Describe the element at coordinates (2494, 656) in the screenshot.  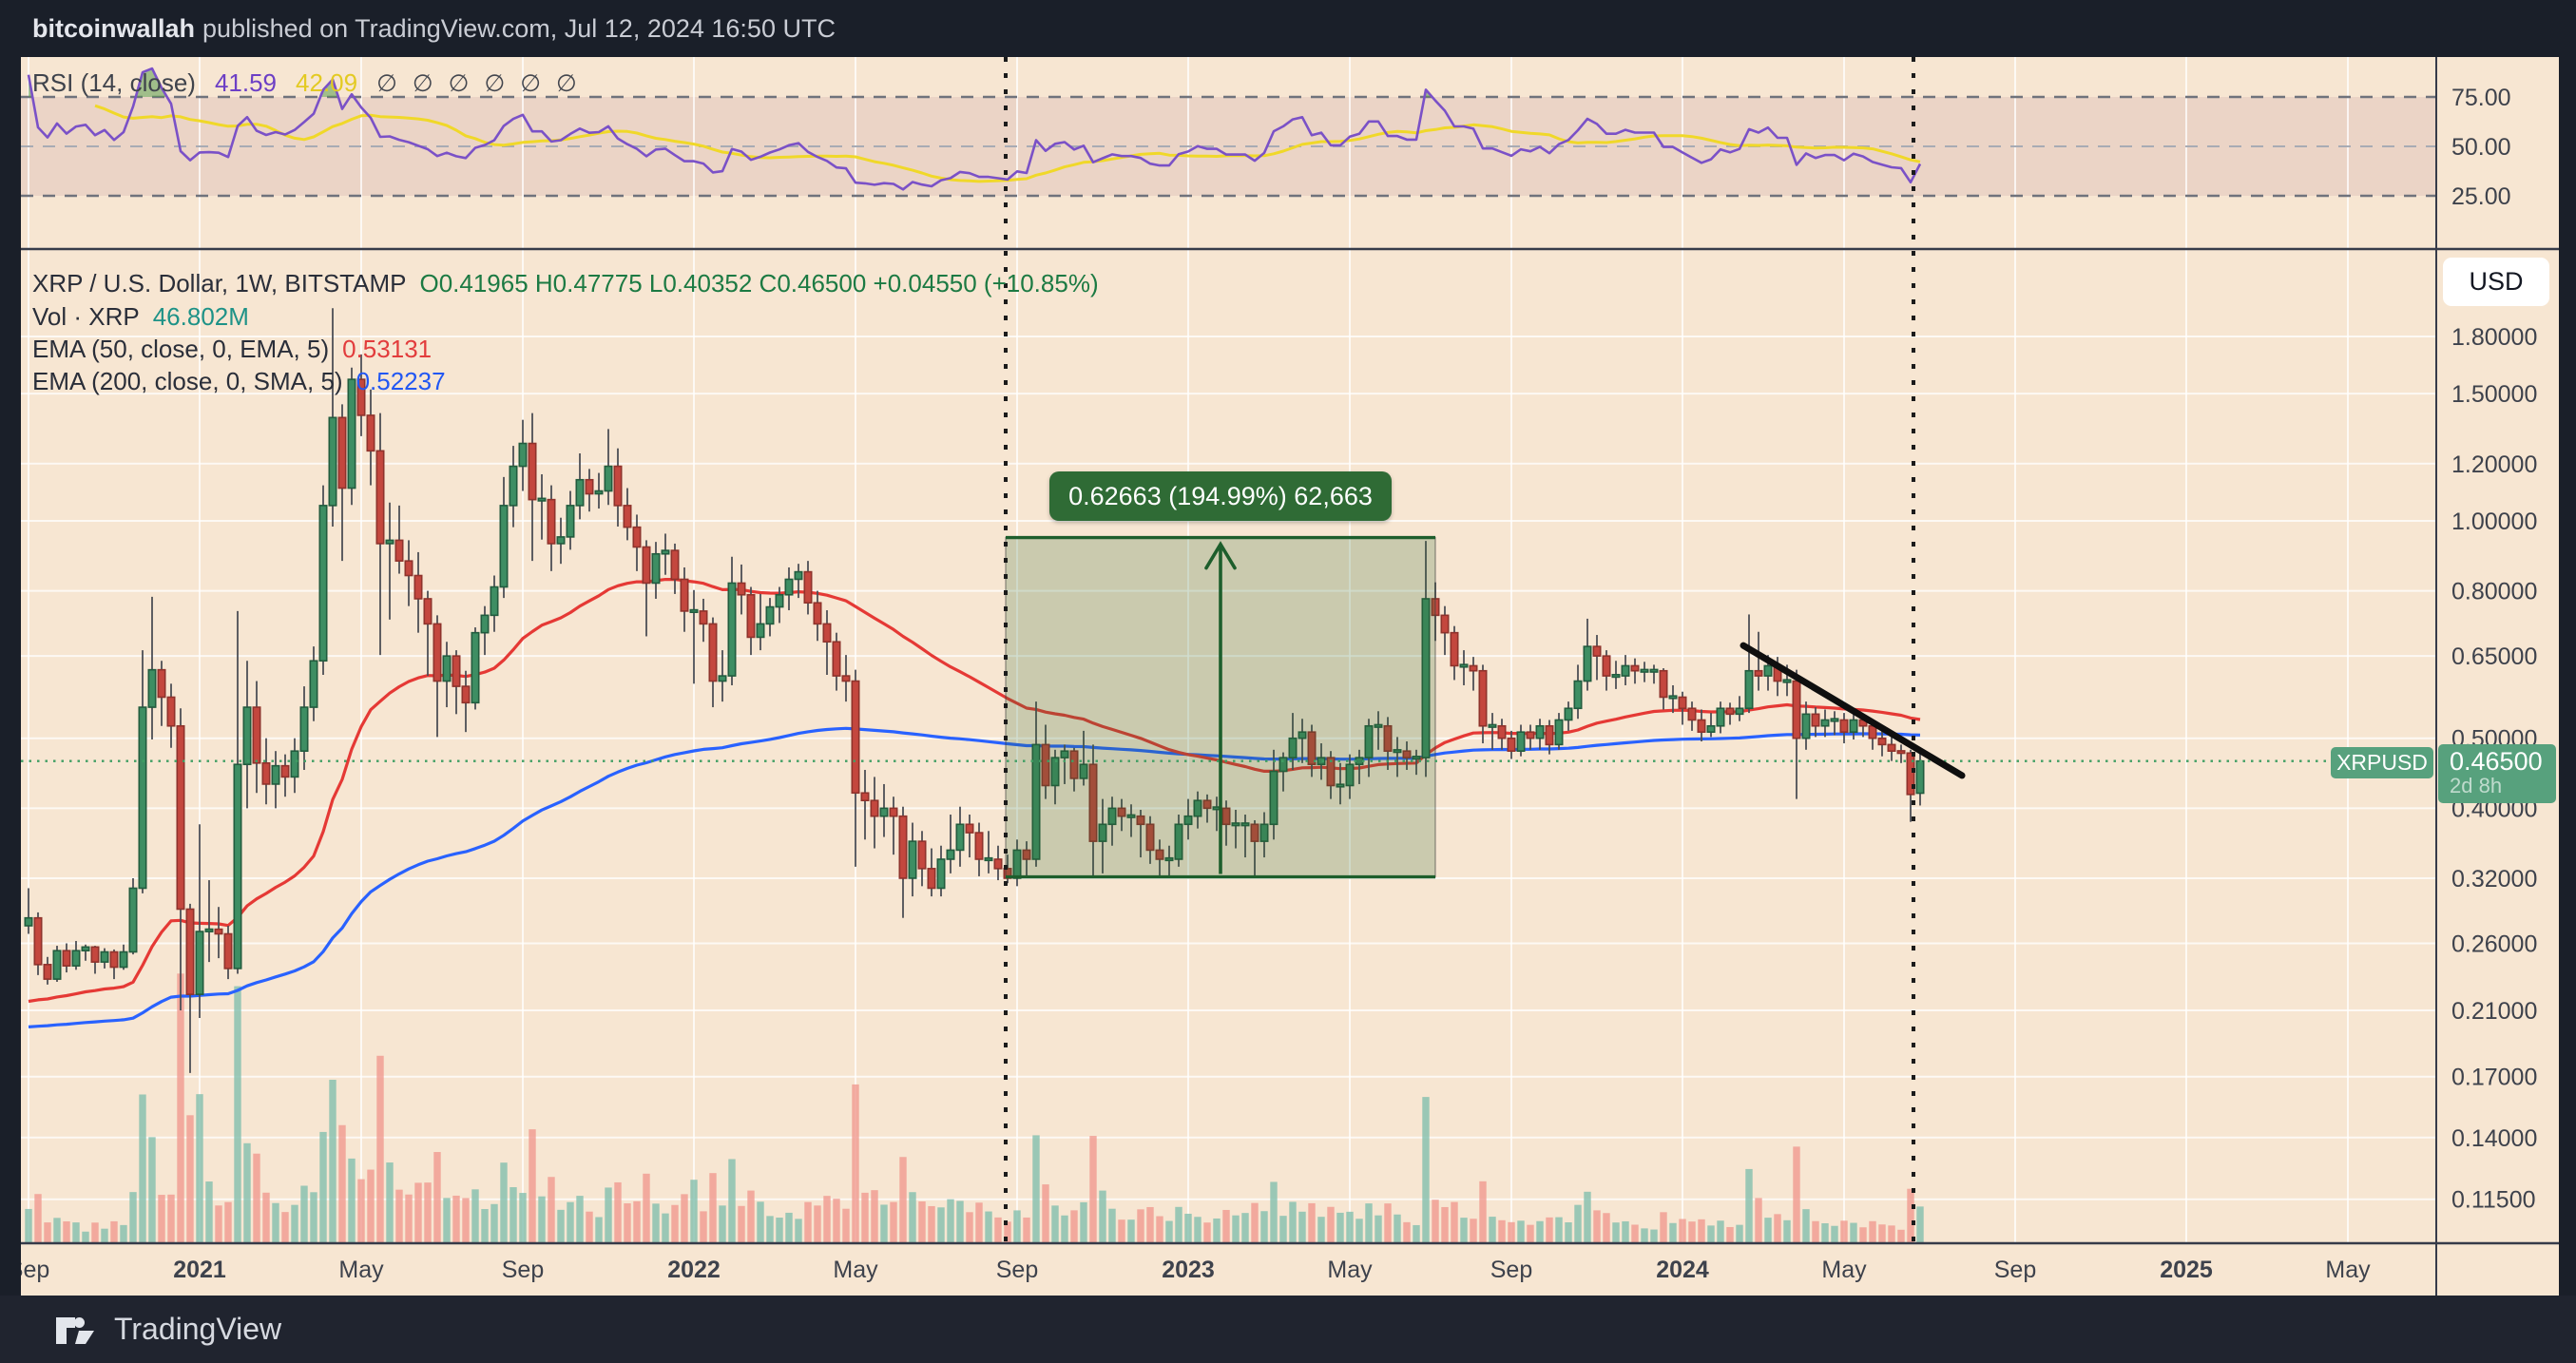
I see `svg-text: 0.65000` at that location.